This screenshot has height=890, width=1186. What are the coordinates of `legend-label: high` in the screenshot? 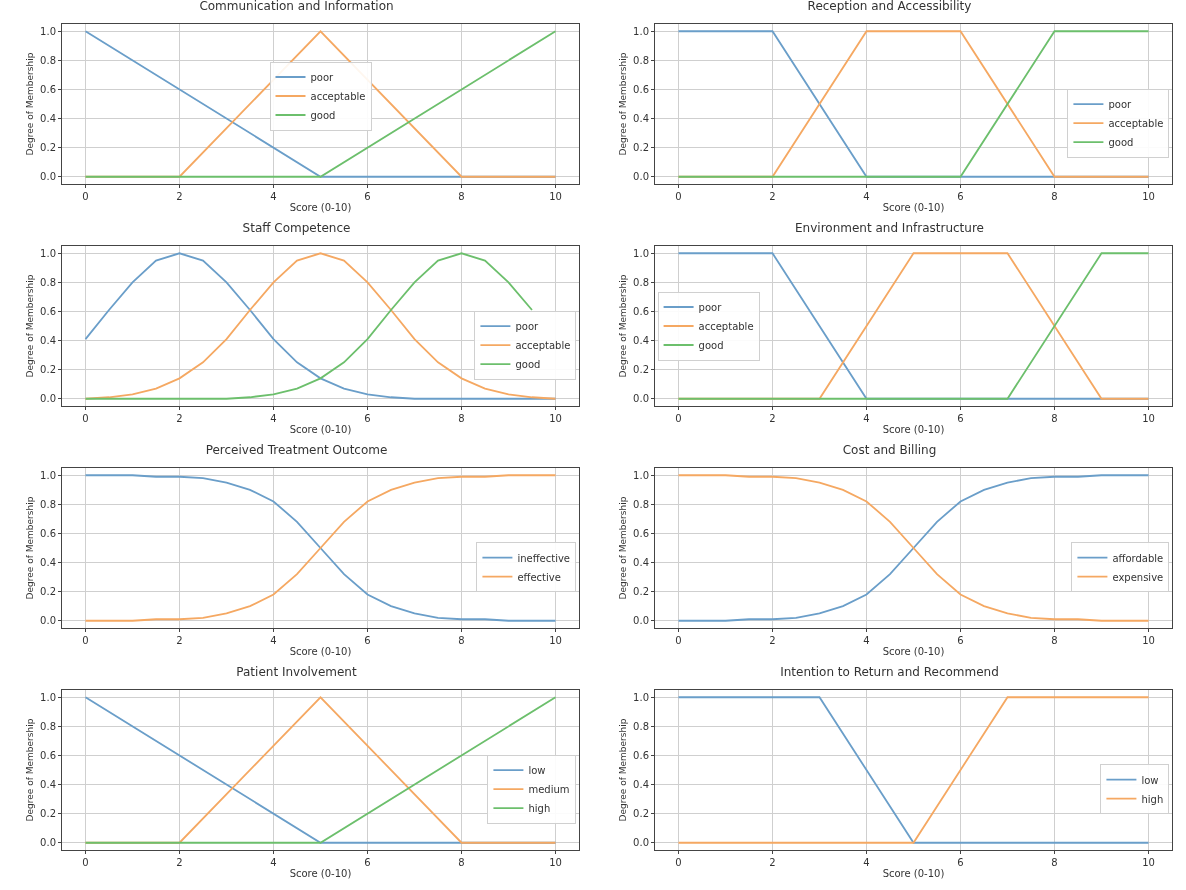 It's located at (1152, 799).